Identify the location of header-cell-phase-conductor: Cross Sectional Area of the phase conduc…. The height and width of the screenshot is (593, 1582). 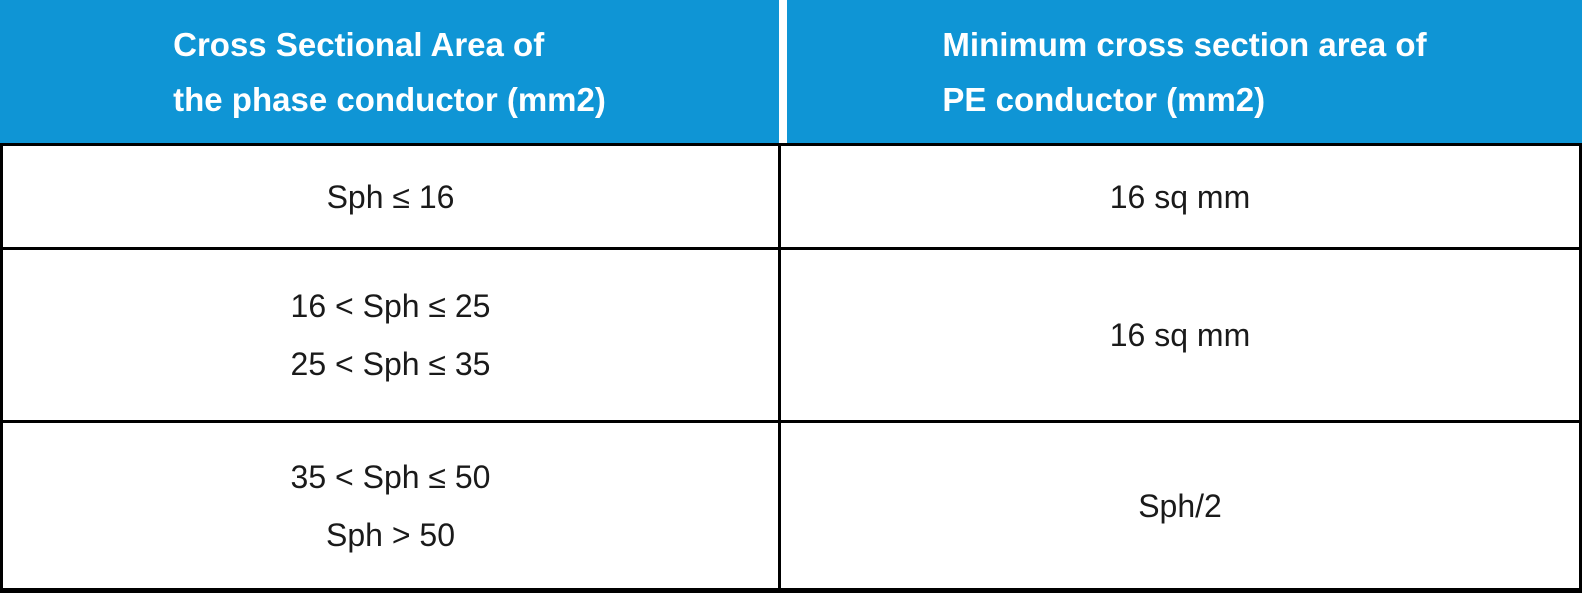
(389, 71).